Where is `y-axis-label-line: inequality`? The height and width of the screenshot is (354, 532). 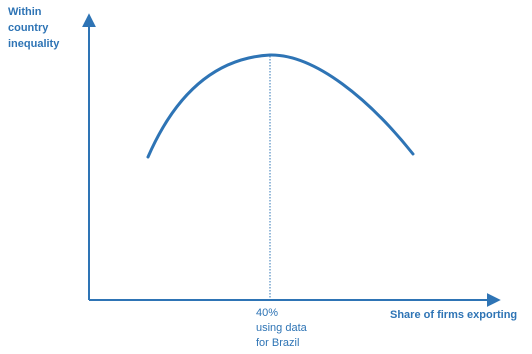
y-axis-label-line: inequality is located at coordinates (34, 44).